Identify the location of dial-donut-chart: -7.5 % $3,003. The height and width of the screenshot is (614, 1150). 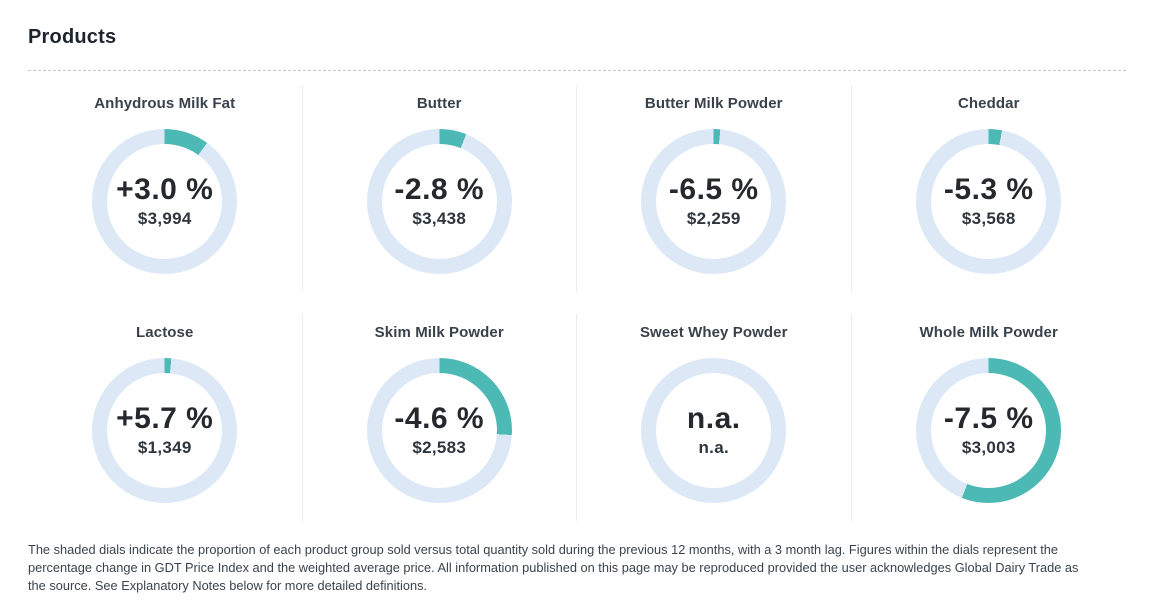
(989, 430).